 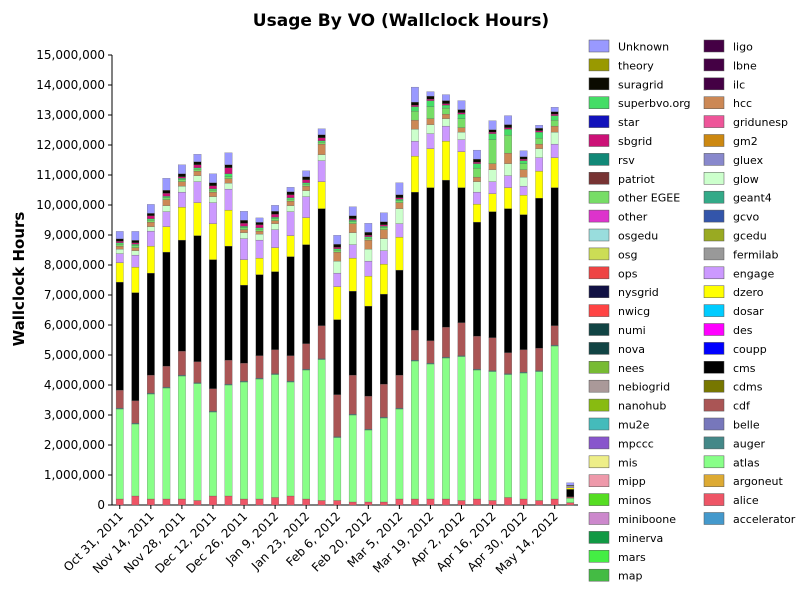 What do you see at coordinates (623, 292) in the screenshot?
I see `legend-item: nysgrid` at bounding box center [623, 292].